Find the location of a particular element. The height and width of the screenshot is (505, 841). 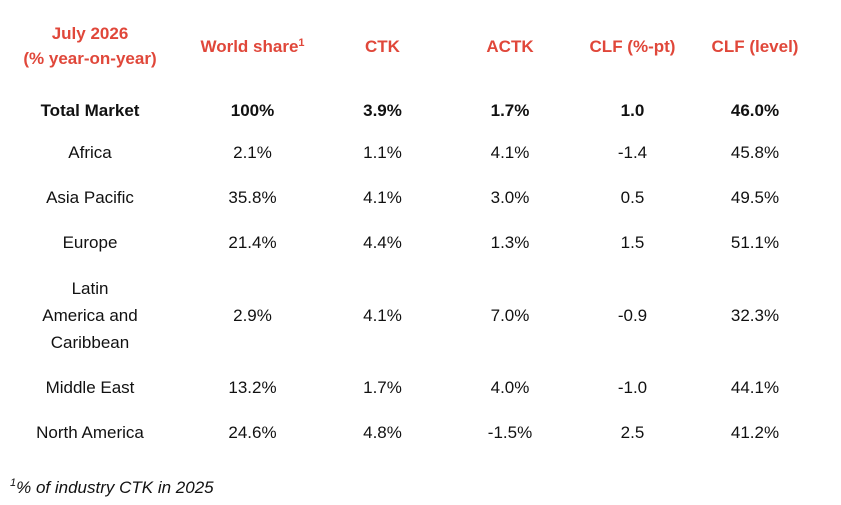

region-name: North America is located at coordinates (90, 432).